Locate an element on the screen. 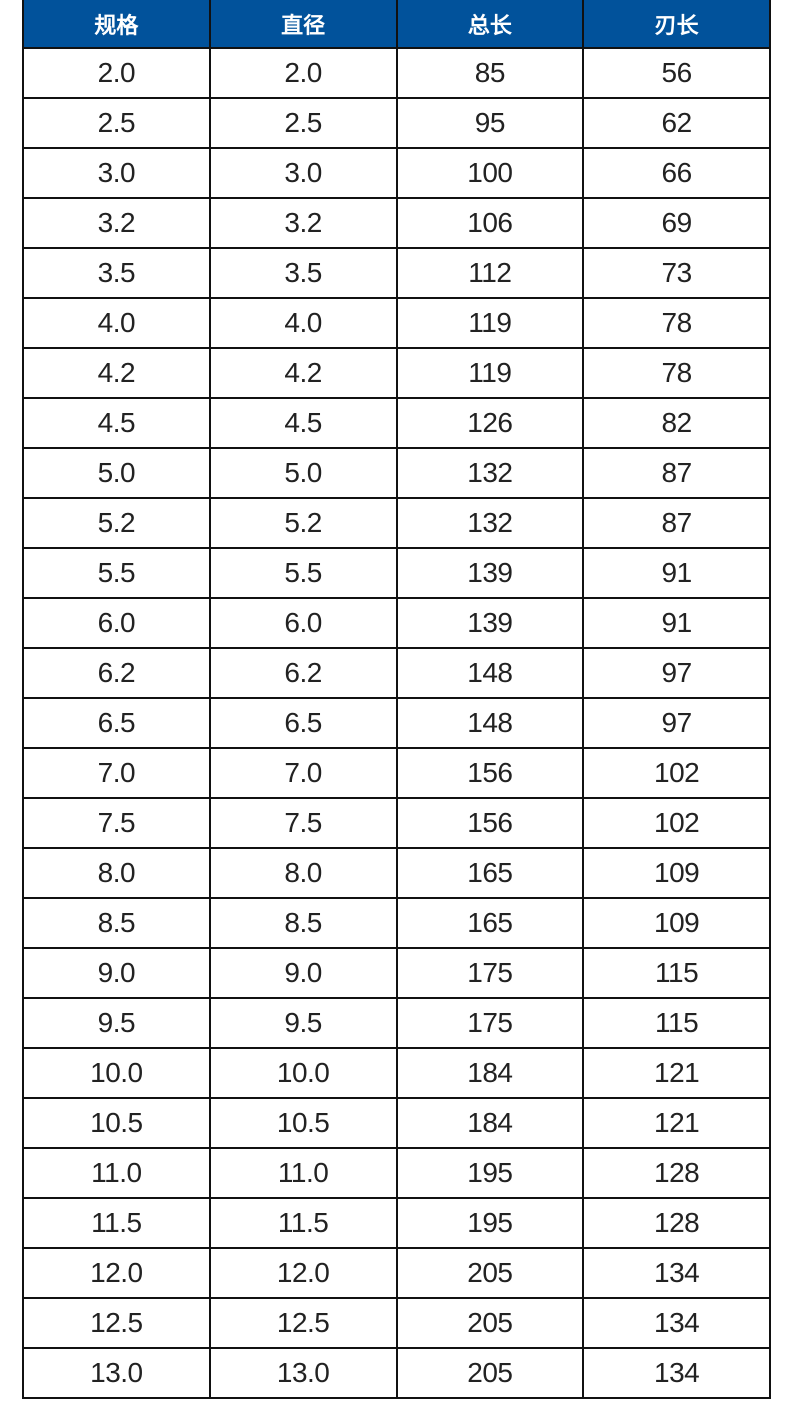 The image size is (790, 1425). table-row: 8.0 8.0 165 109 is located at coordinates (396, 873).